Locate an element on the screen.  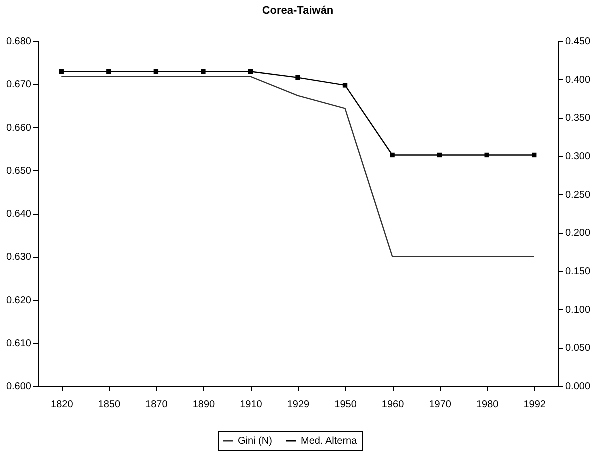
y2-tick-label: 0.000 is located at coordinates (578, 387).